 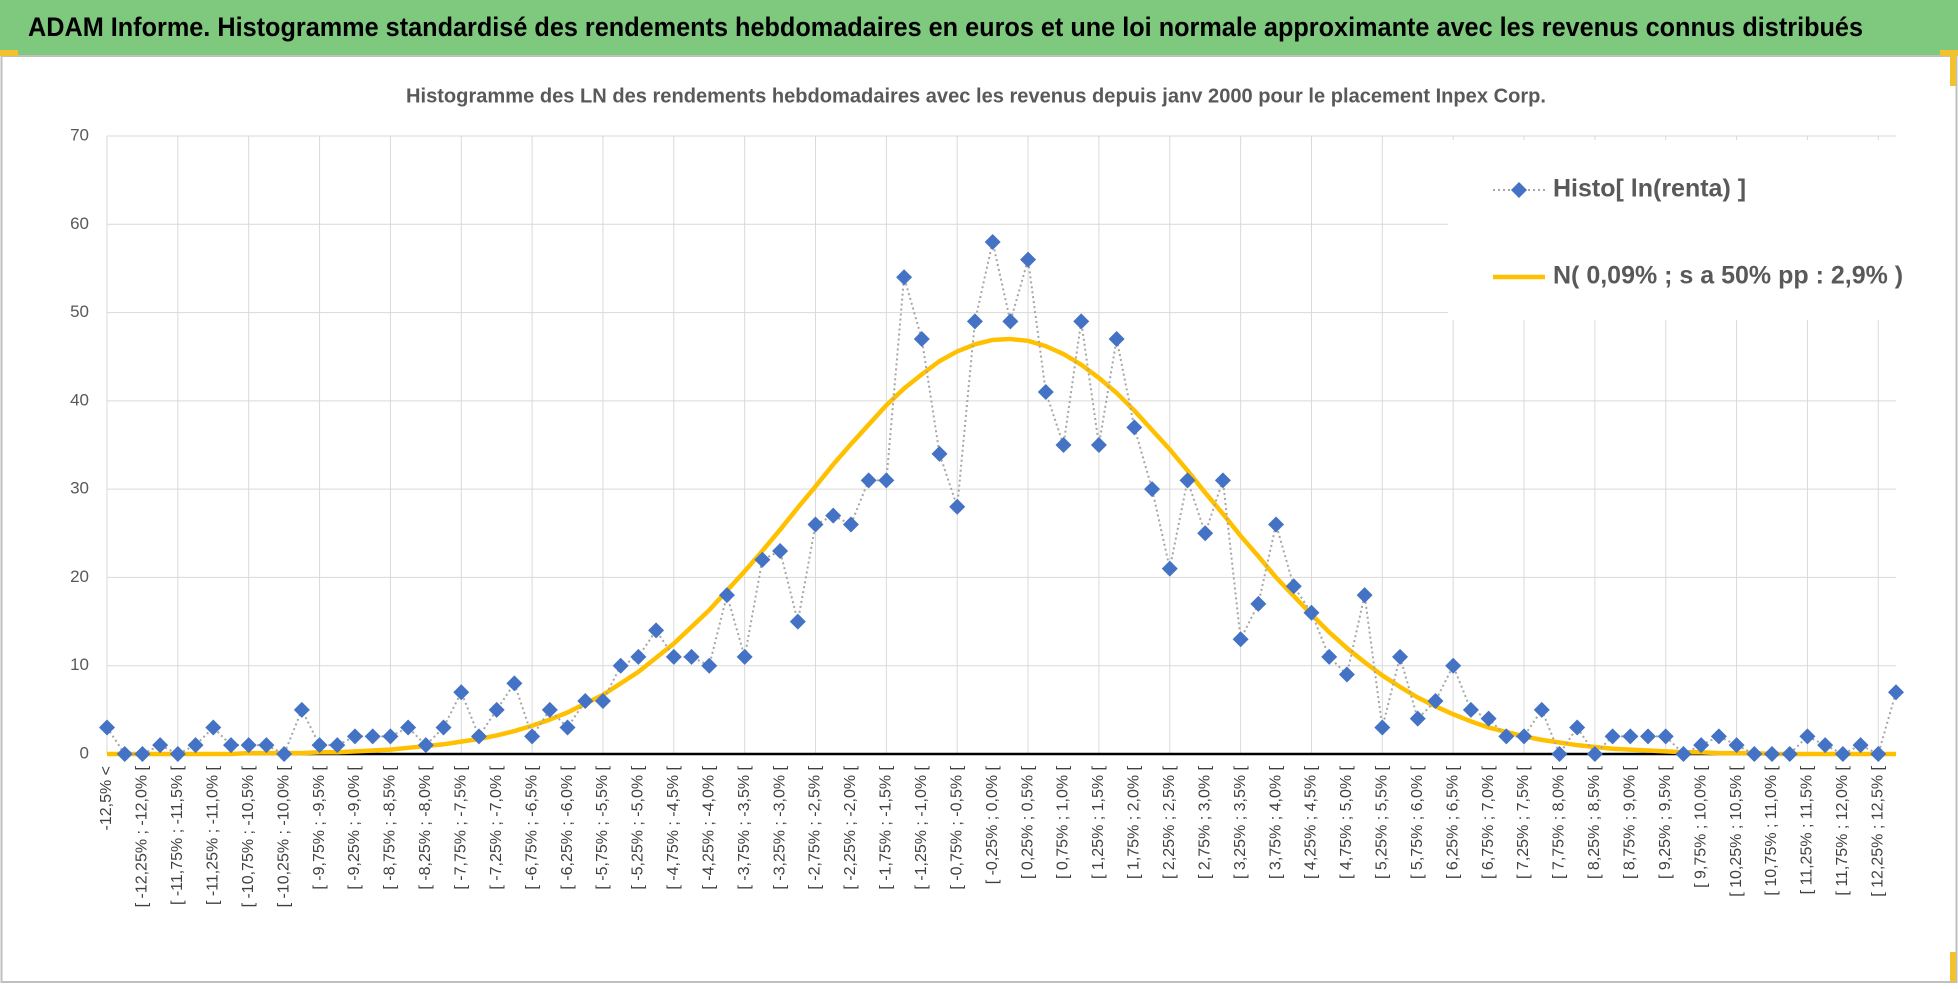 What do you see at coordinates (354, 827) in the screenshot?
I see `x-tick-label: [ -9,25% ; -9,0% [` at bounding box center [354, 827].